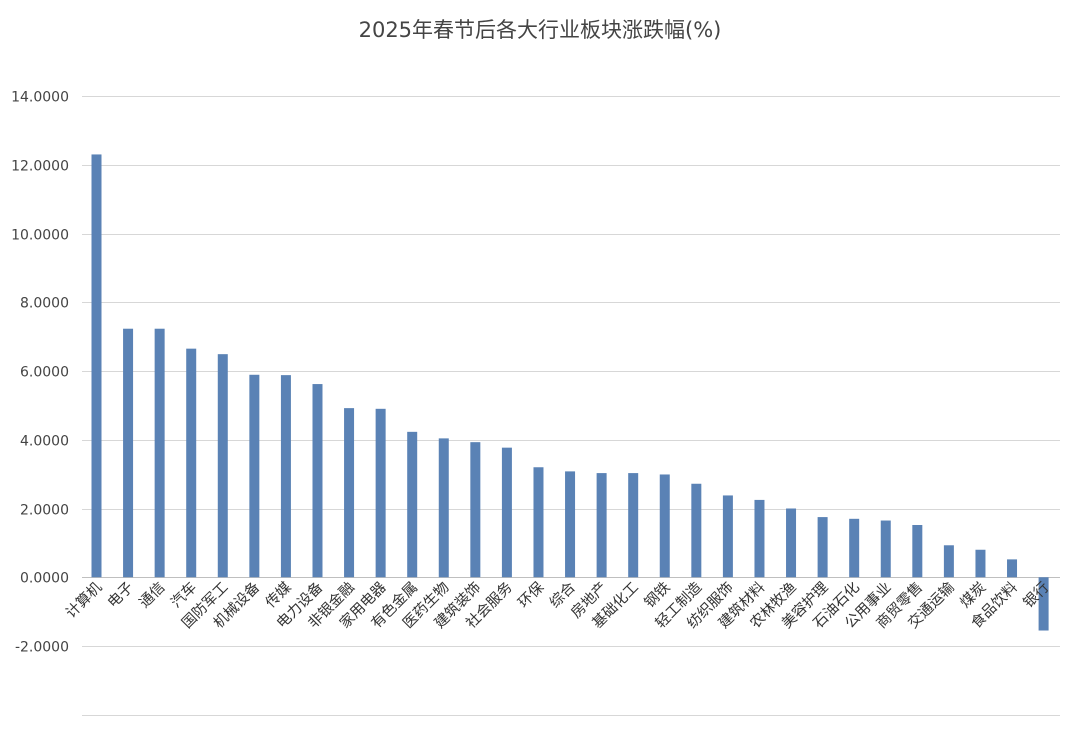 The image size is (1080, 735). Describe the element at coordinates (540, 30) in the screenshot. I see `chart-title: 2025年春节后各大行业板块涨跌幅(%)` at that location.